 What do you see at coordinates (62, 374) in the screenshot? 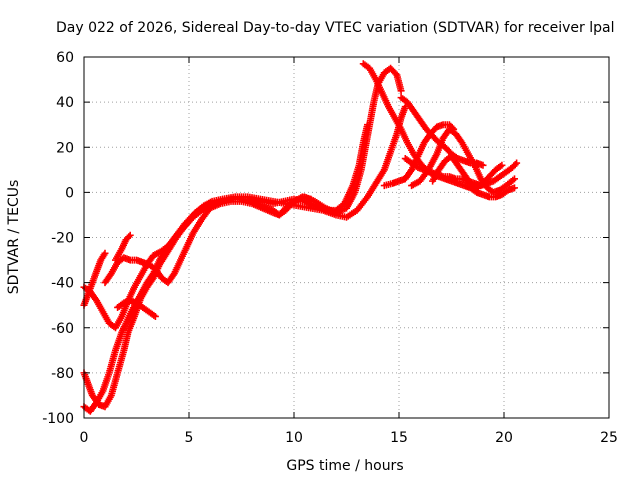
I see `y-tick-label: -80` at bounding box center [62, 374].